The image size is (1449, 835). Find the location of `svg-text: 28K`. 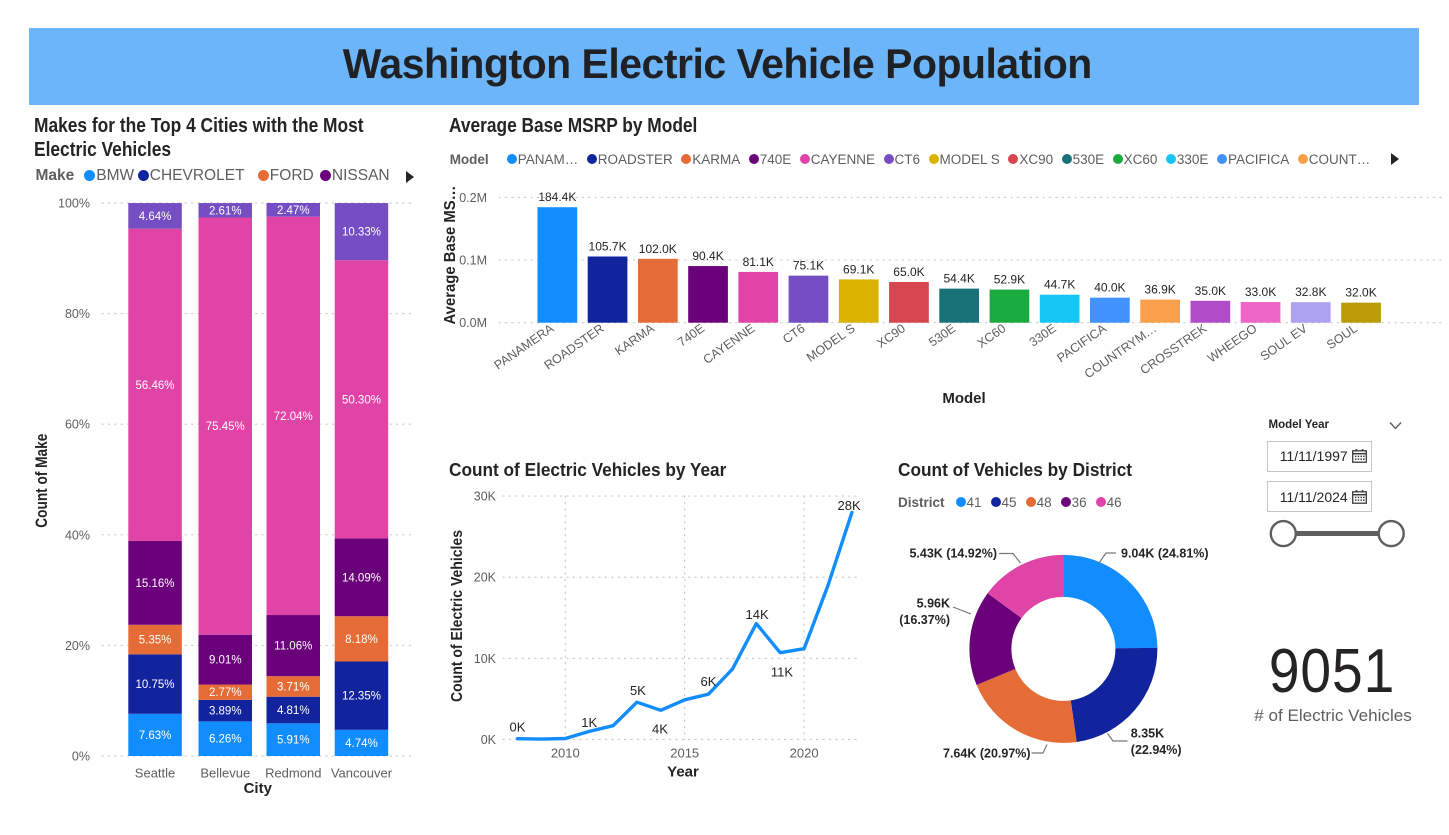

svg-text: 28K is located at coordinates (849, 505).